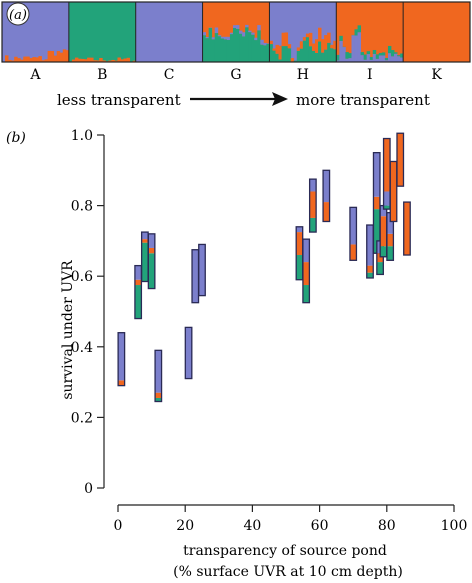 The height and width of the screenshot is (583, 472). I want to click on x-tick-label: 80, so click(387, 526).